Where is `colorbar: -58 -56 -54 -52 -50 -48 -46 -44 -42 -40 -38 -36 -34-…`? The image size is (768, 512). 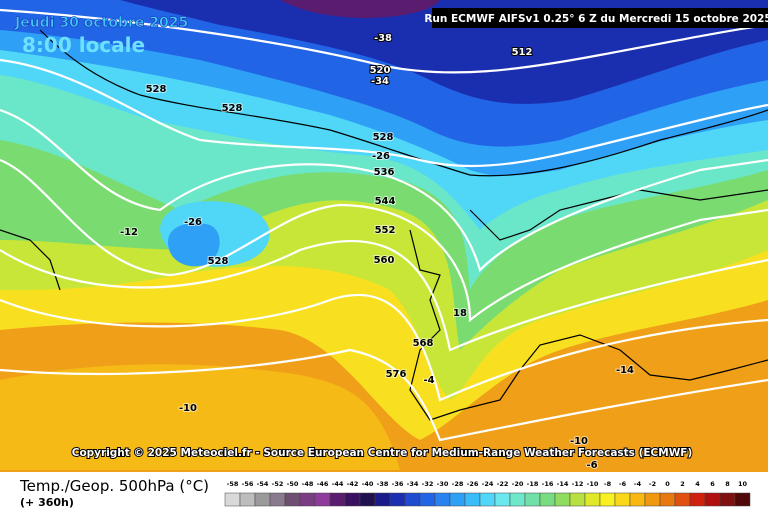 colorbar: -58 -56 -54 -52 -50 -48 -46 -44 -42 -40 -38 -36 -34-… is located at coordinates (487, 493).